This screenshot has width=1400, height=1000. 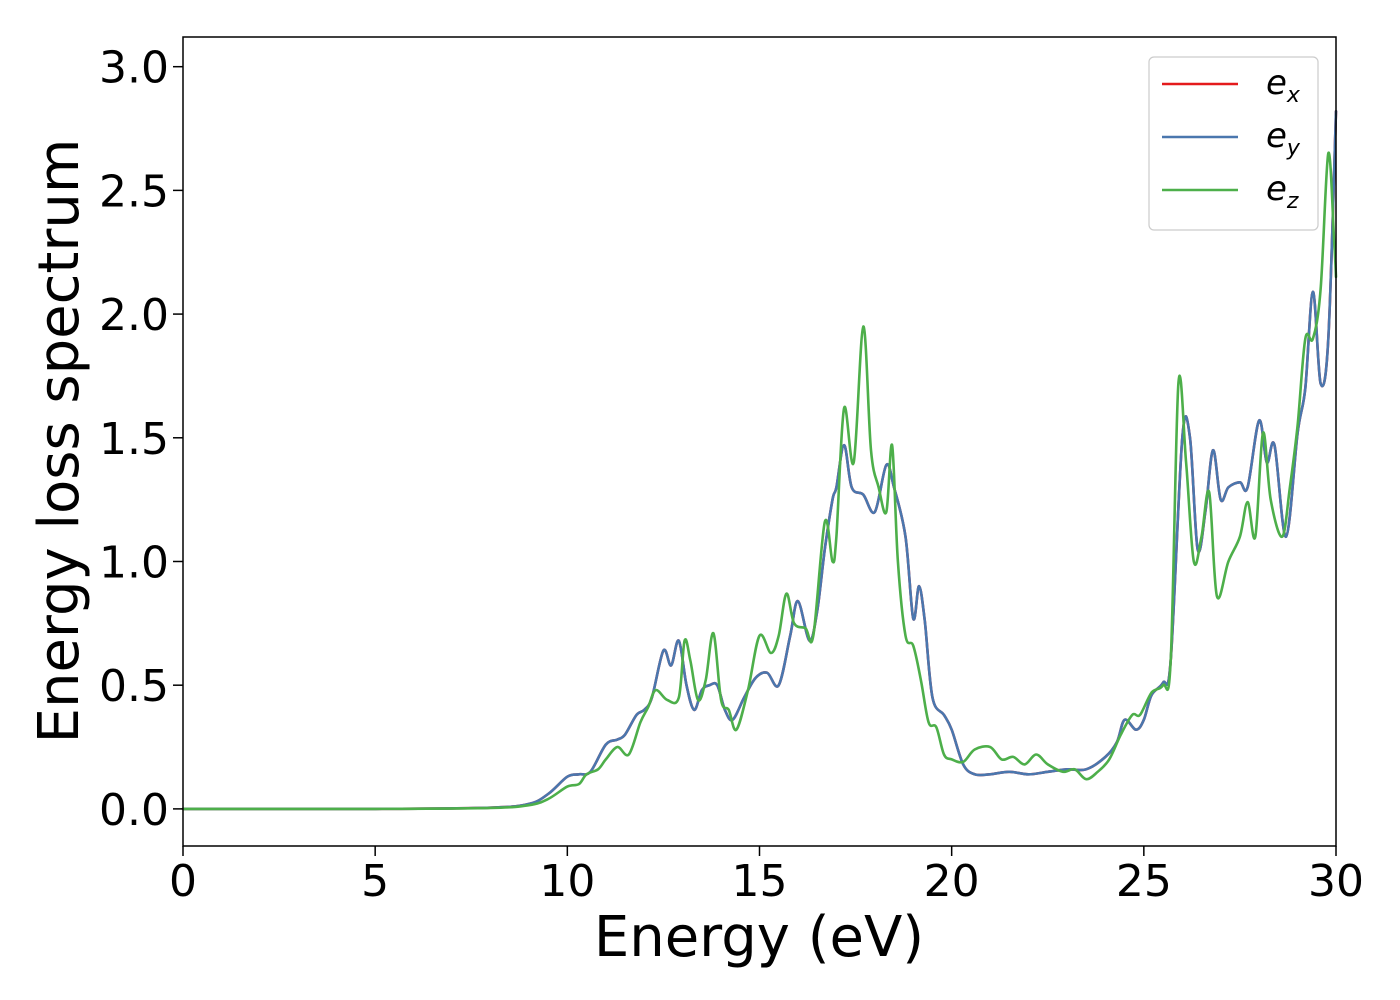 I want to click on y-tick-label: 2.5, so click(x=134, y=191).